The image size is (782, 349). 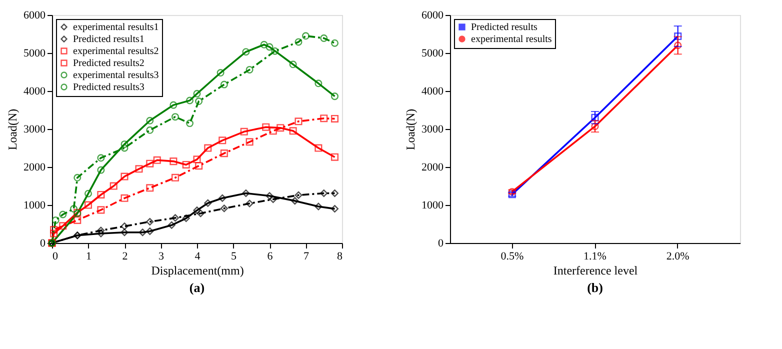 I want to click on x-tick-label: 2.0%, so click(x=678, y=256).